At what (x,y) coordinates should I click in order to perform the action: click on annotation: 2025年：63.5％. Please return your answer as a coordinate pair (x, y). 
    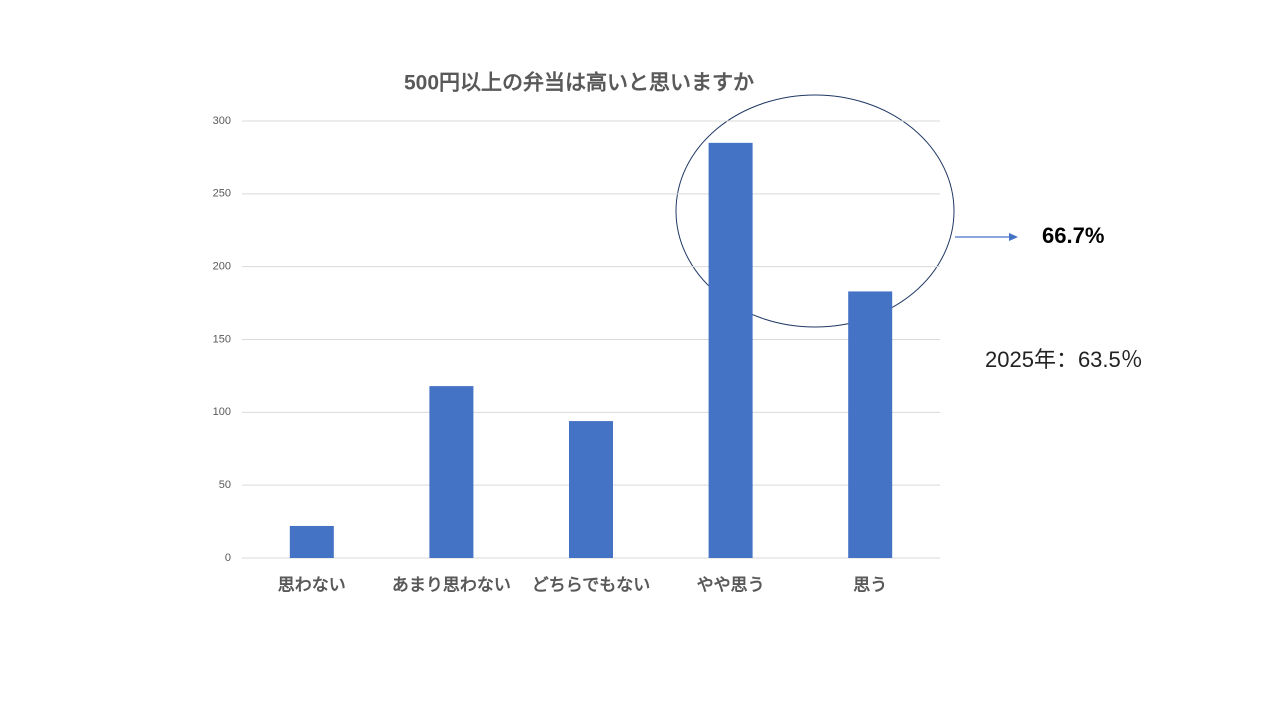
    Looking at the image, I should click on (1064, 359).